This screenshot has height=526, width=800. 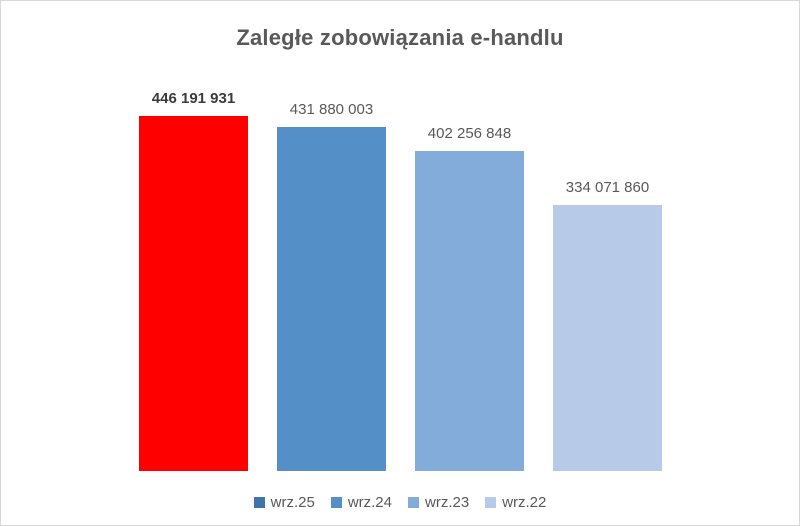 I want to click on legend-item-wrz.25: wrz.25, so click(x=284, y=502).